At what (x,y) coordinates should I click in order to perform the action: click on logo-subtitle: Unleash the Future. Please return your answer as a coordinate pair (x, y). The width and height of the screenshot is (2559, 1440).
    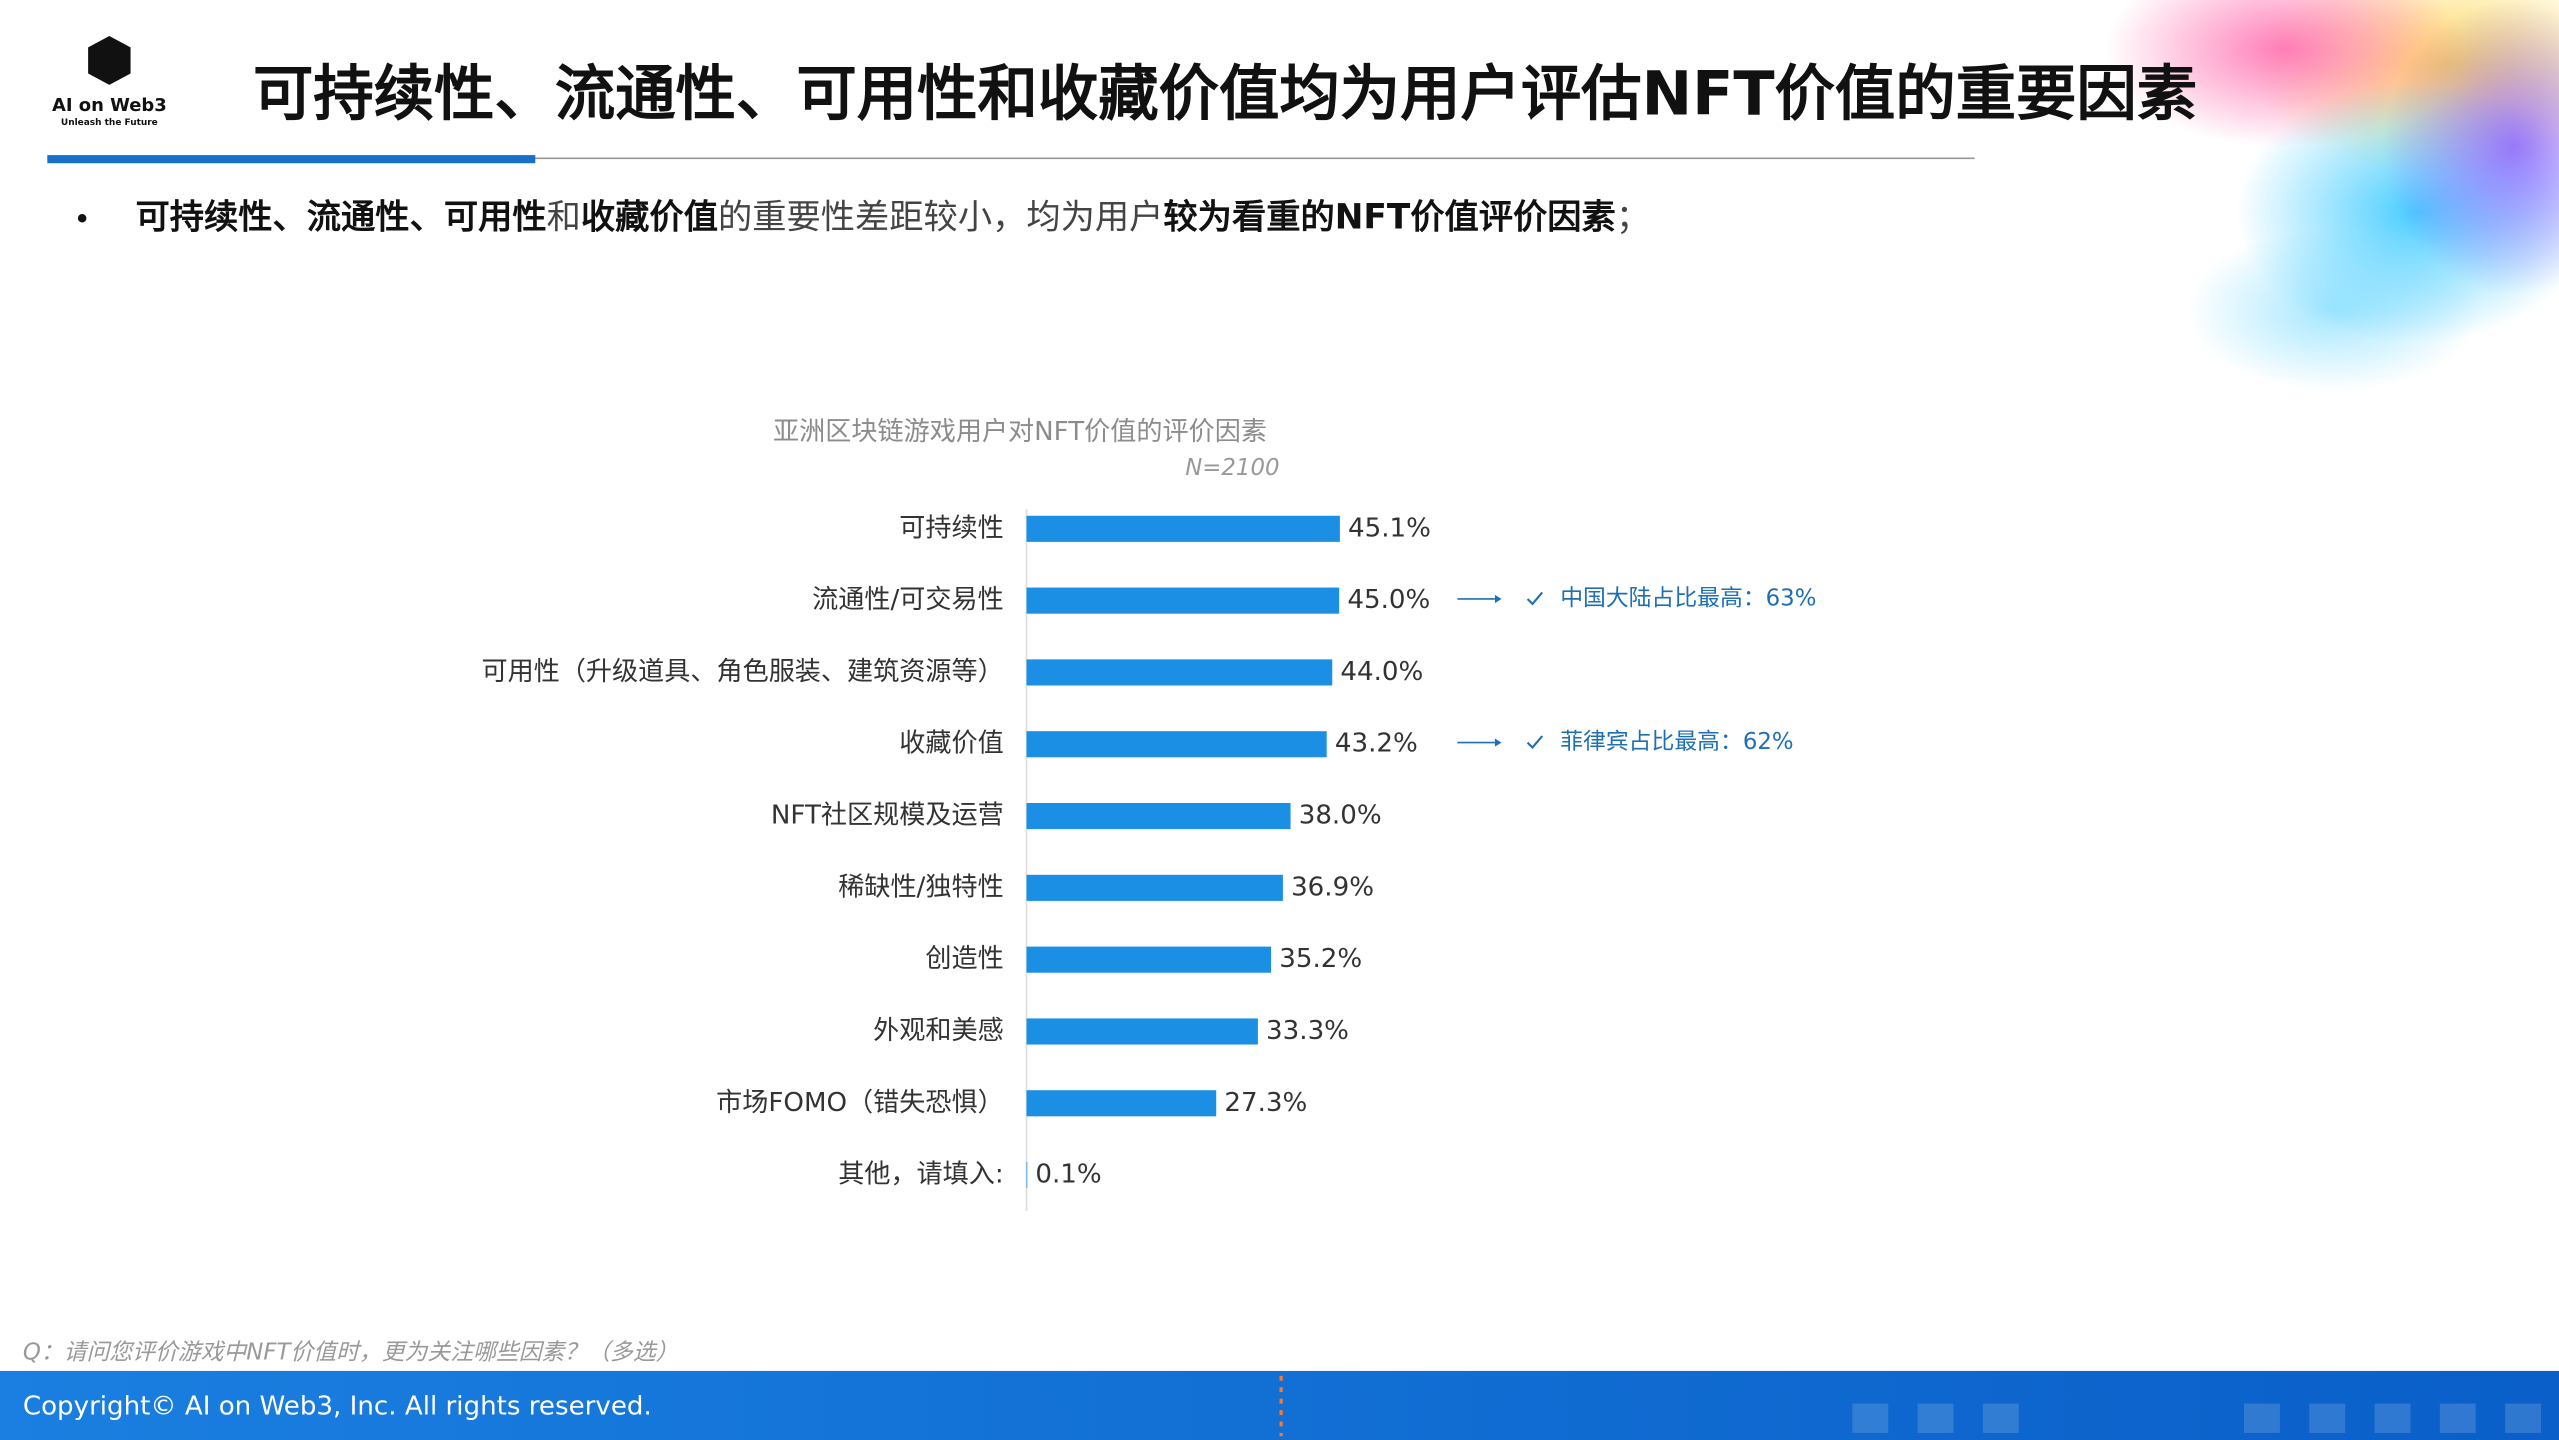
    Looking at the image, I should click on (109, 123).